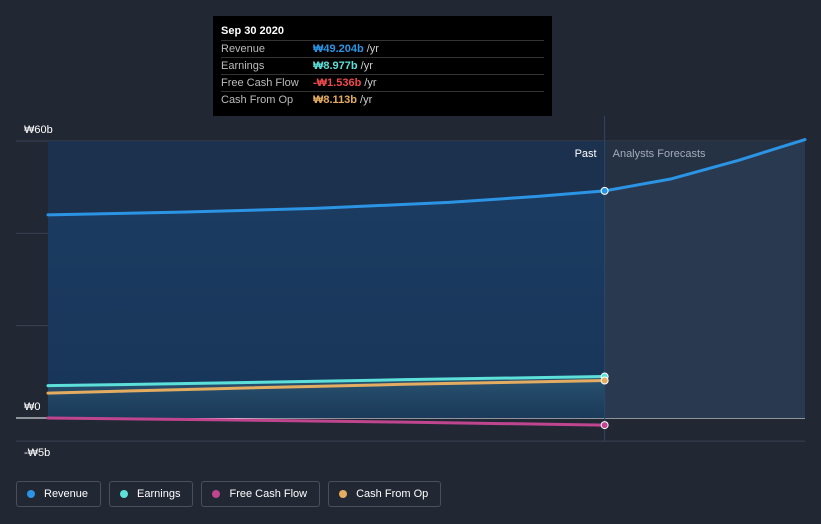  What do you see at coordinates (326, 421) in the screenshot?
I see `series-line-free-cash-flow` at bounding box center [326, 421].